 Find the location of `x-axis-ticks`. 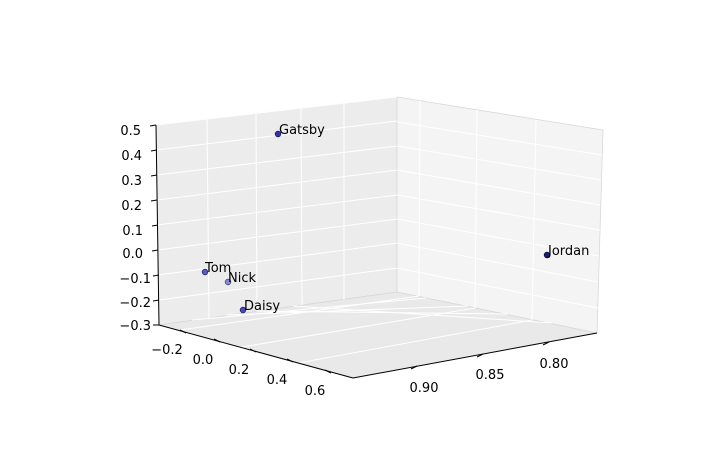

x-axis-ticks is located at coordinates (255, 351).